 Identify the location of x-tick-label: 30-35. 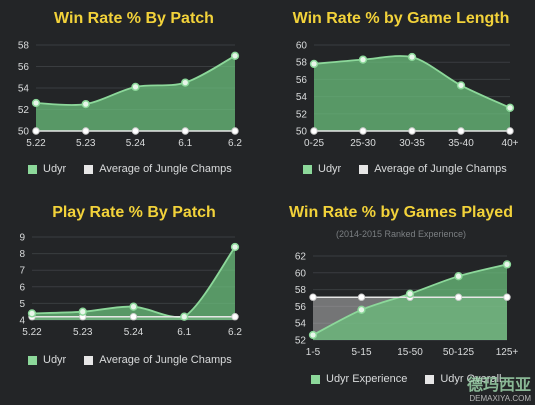
(412, 143).